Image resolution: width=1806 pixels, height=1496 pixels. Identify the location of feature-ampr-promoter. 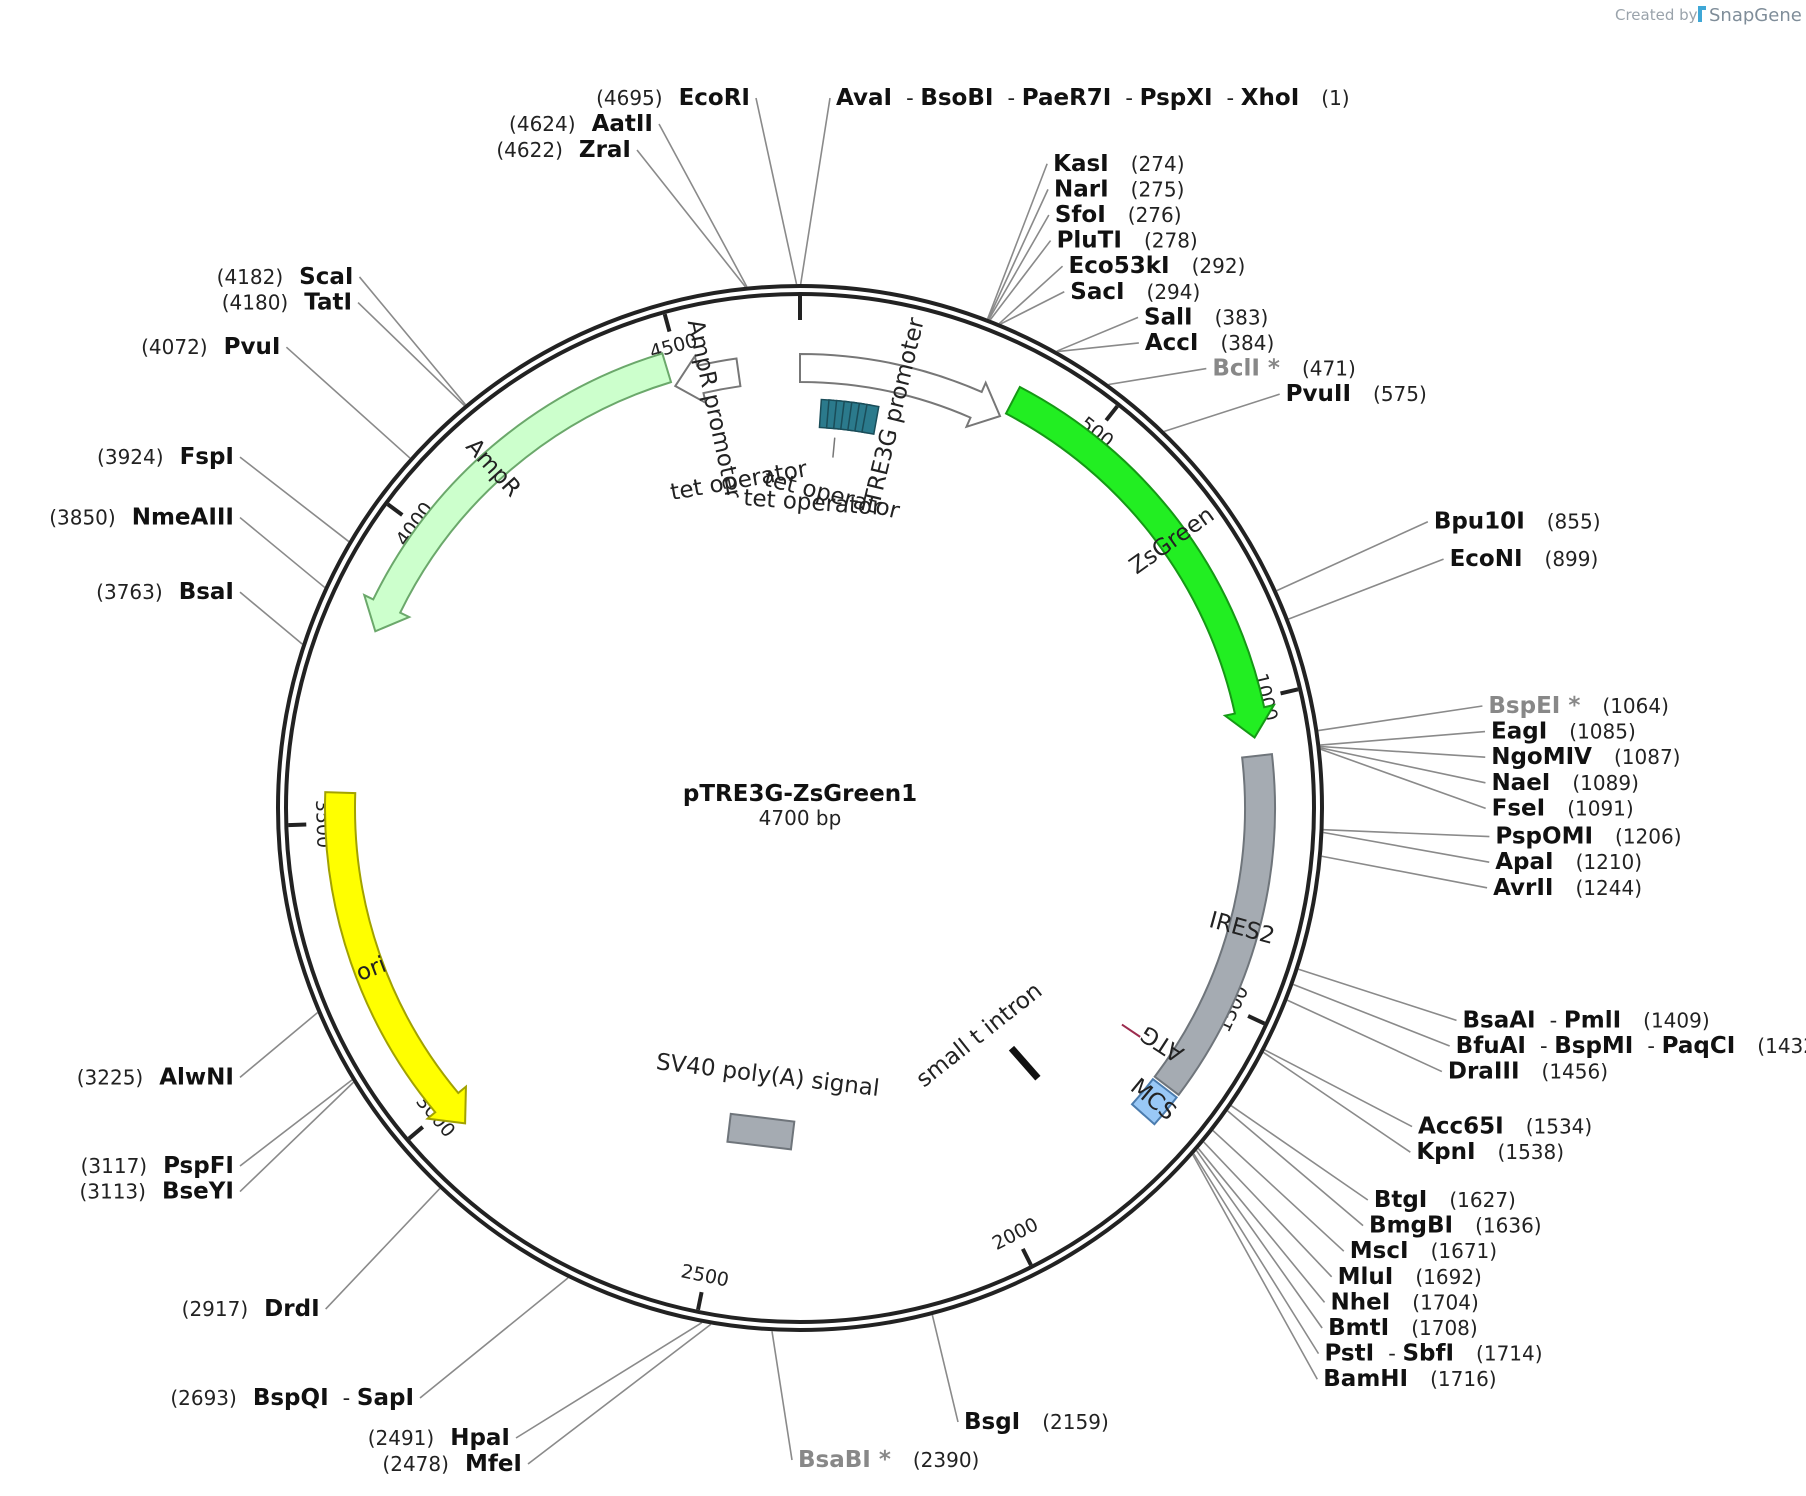
(707, 379).